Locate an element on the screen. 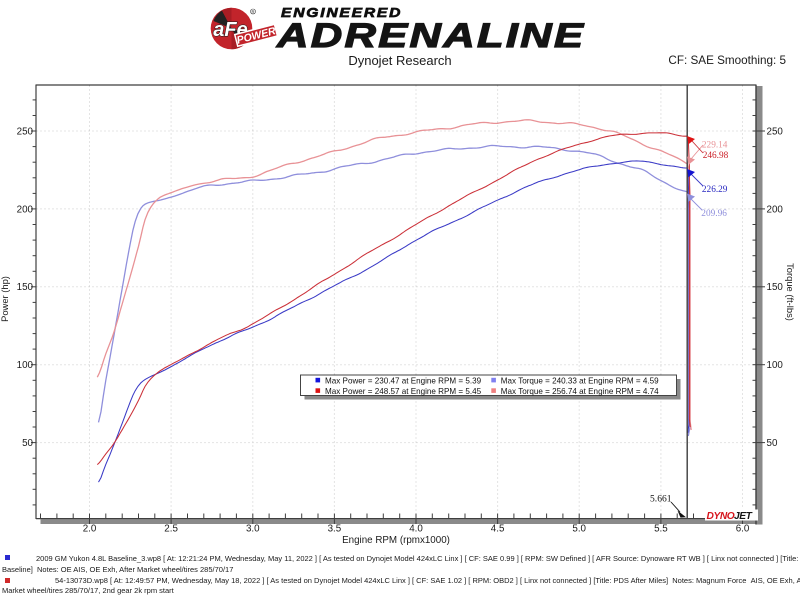  svg-text: R is located at coordinates (252, 11).